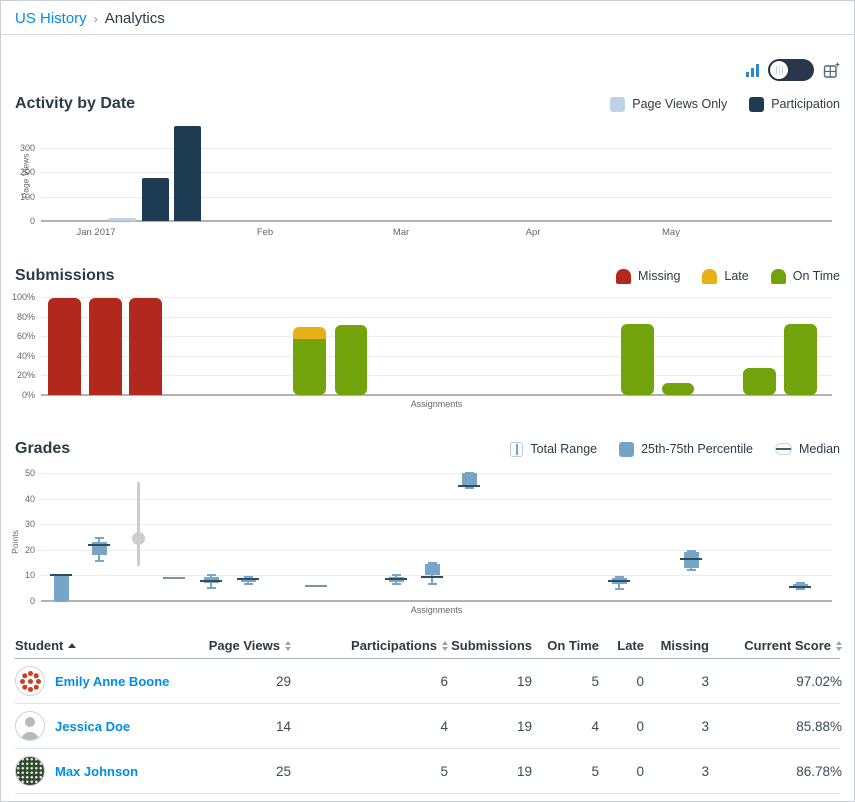 The image size is (855, 802). Describe the element at coordinates (112, 681) in the screenshot. I see `student-name-link: Emily Anne Boone` at that location.